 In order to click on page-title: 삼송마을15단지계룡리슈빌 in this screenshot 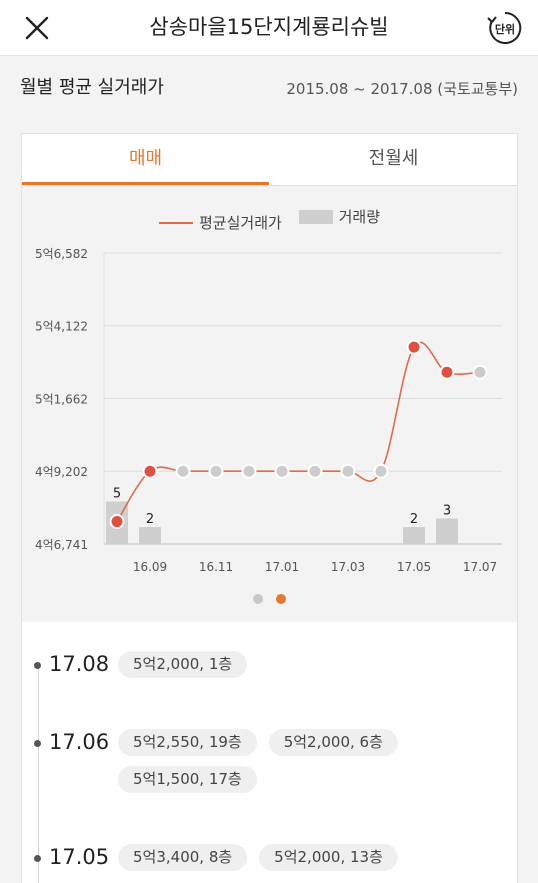, I will do `click(269, 27)`.